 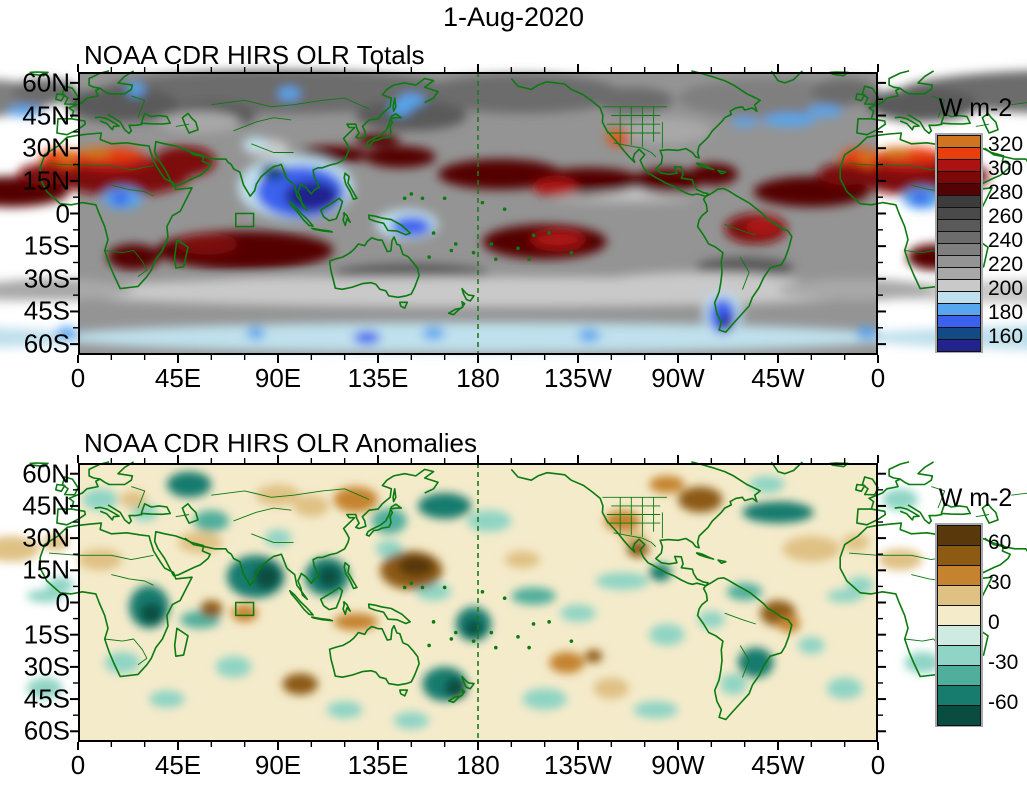 I want to click on colorbar-tick-label: 60, so click(x=1000, y=542).